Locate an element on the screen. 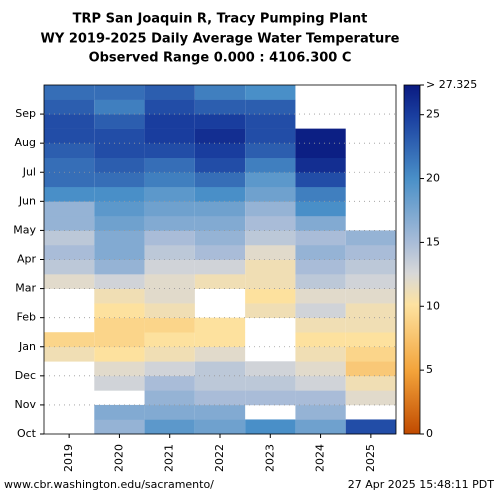 Image resolution: width=500 pixels, height=504 pixels. x-tick-label: 2022 is located at coordinates (219, 458).